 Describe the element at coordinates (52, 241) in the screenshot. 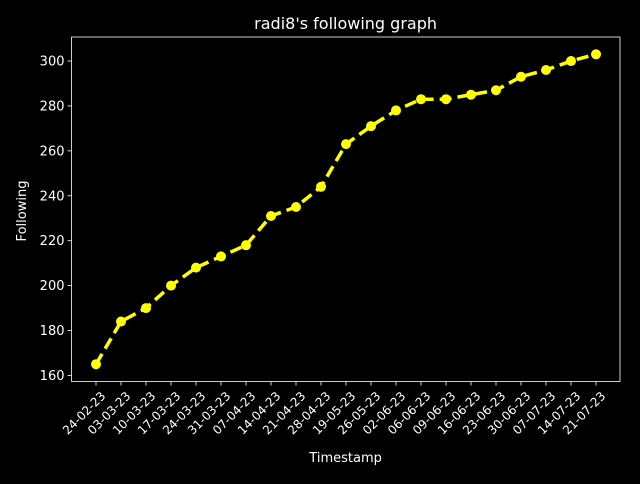

I see `y-tick-label: 220` at that location.